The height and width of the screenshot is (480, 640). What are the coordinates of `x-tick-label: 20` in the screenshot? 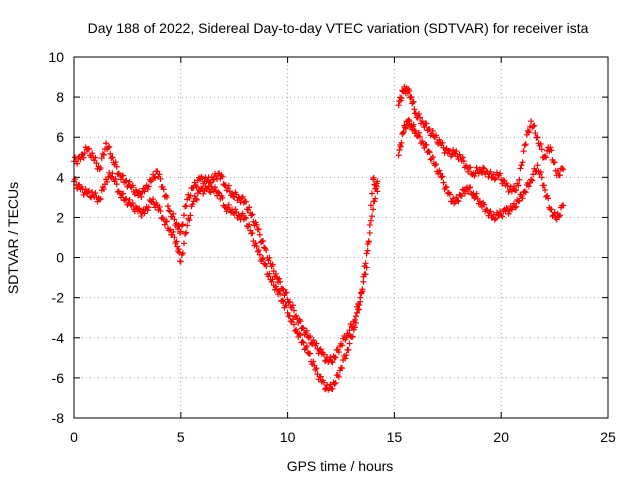 It's located at (501, 437).